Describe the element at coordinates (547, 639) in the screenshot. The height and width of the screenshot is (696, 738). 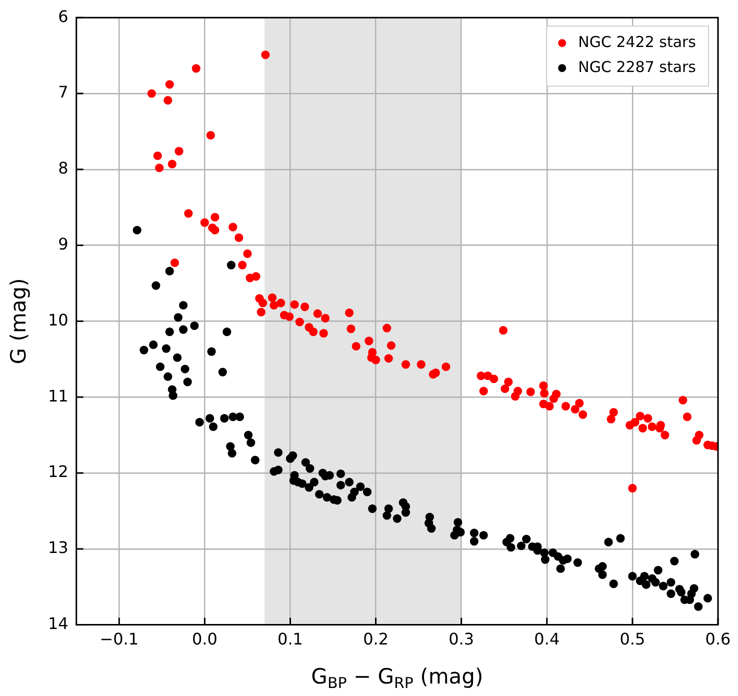
I see `x-tick-label: 0.4` at that location.